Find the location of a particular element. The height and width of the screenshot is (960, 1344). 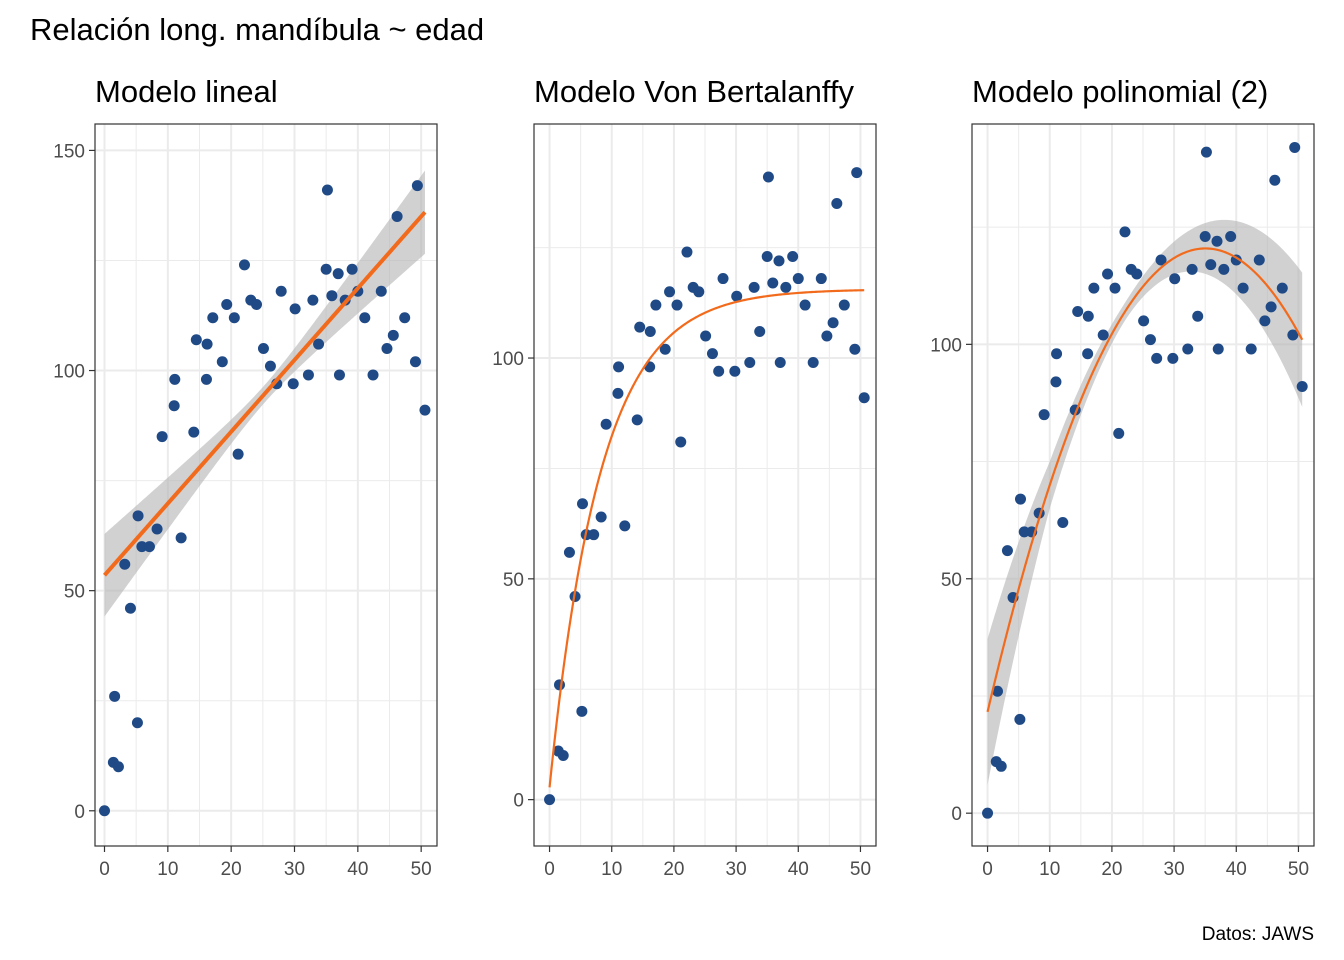

panel-title-poly: Modelo polinomial (2) is located at coordinates (1120, 91).